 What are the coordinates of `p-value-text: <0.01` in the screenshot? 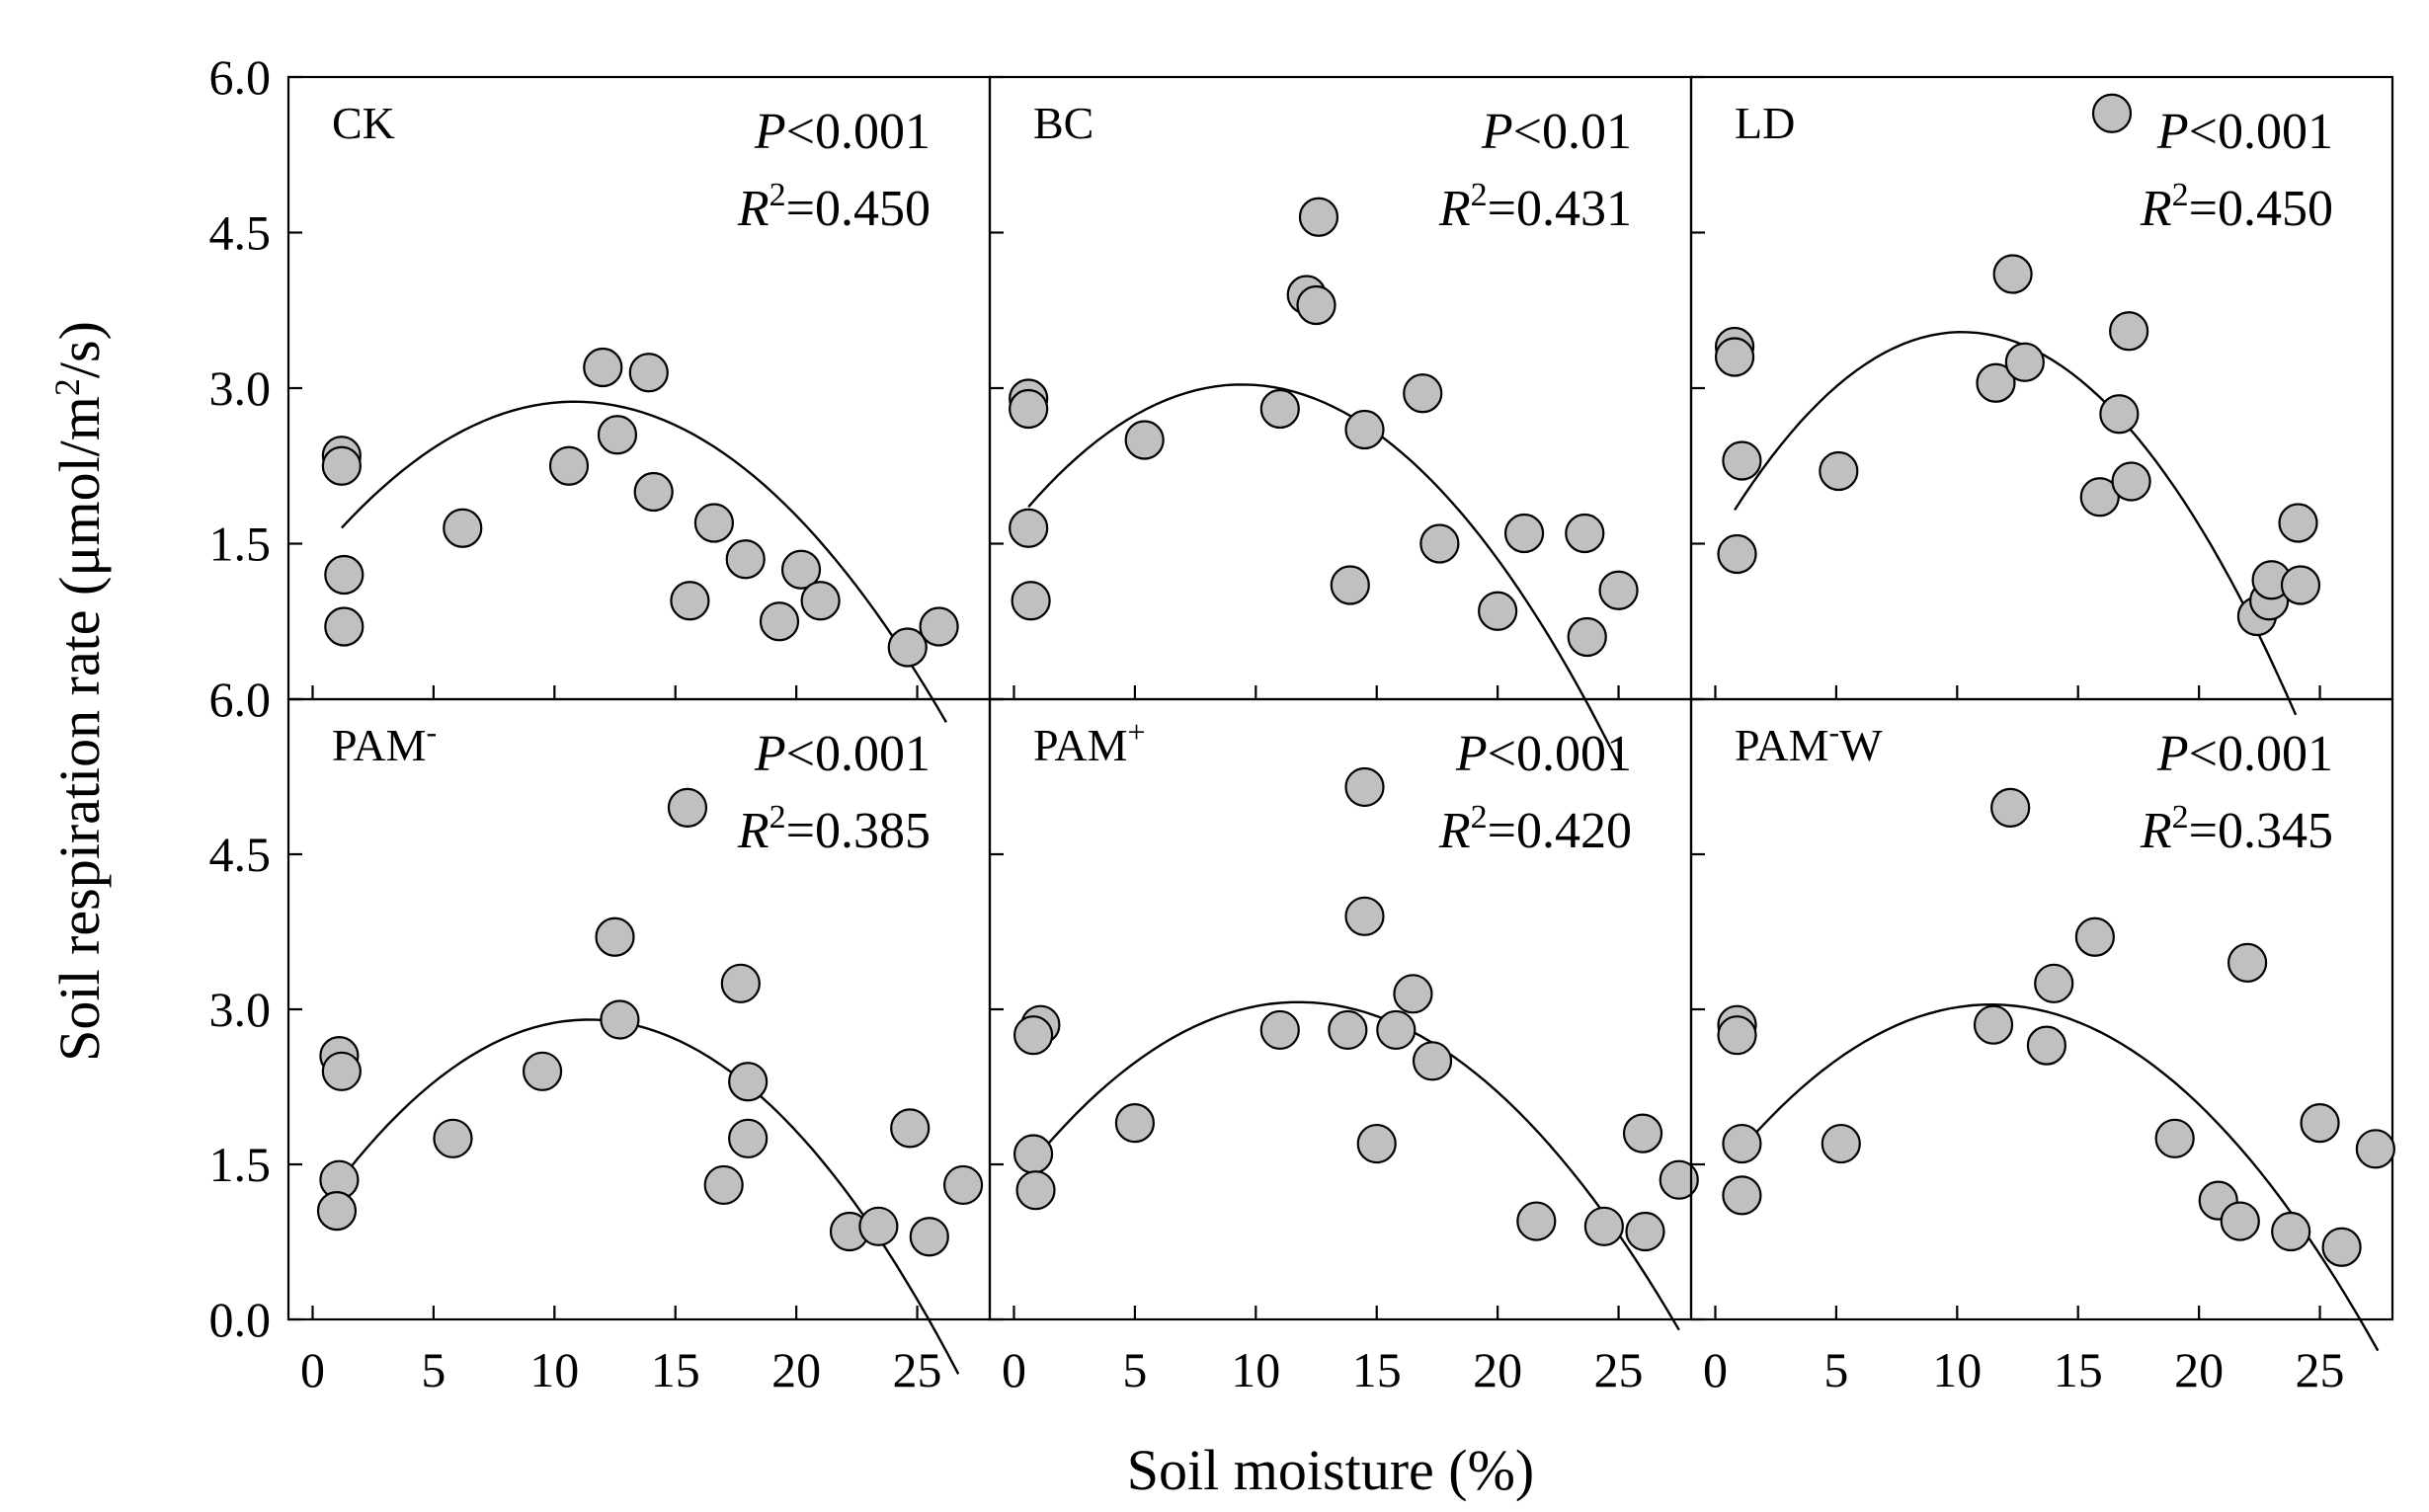 It's located at (1572, 132).